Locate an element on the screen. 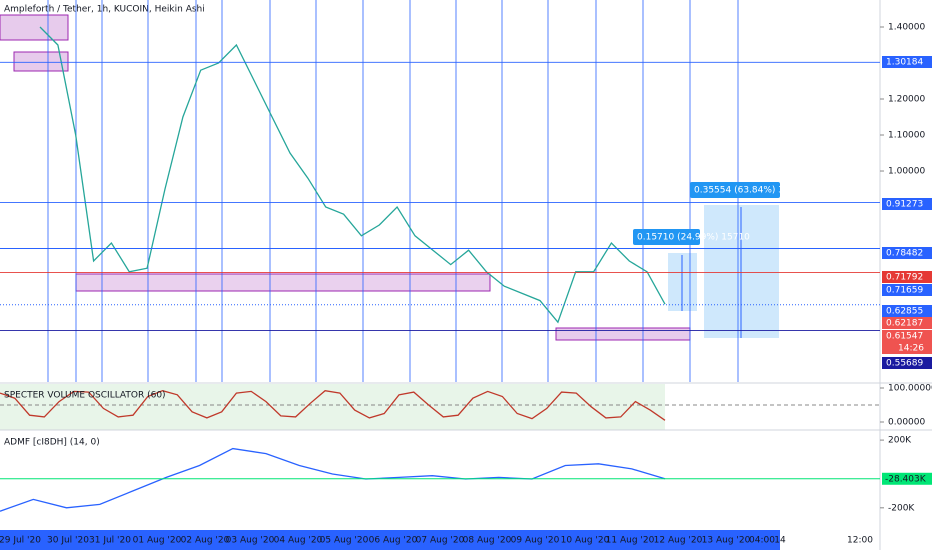 The width and height of the screenshot is (932, 550). price-tag-label: 0.71792 is located at coordinates (904, 278).